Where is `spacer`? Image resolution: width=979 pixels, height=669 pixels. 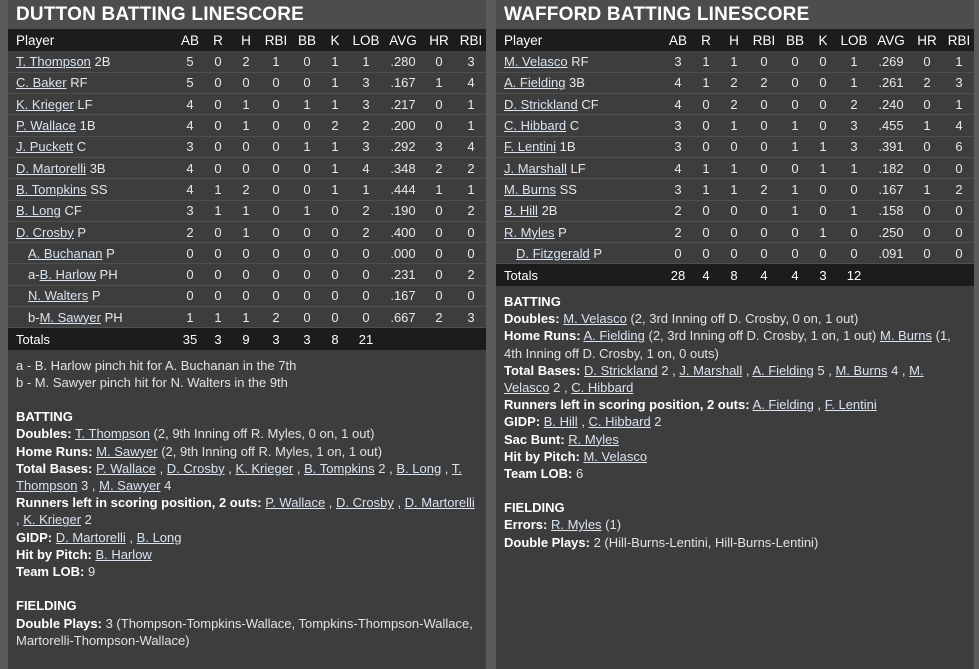
spacer is located at coordinates (735, 490).